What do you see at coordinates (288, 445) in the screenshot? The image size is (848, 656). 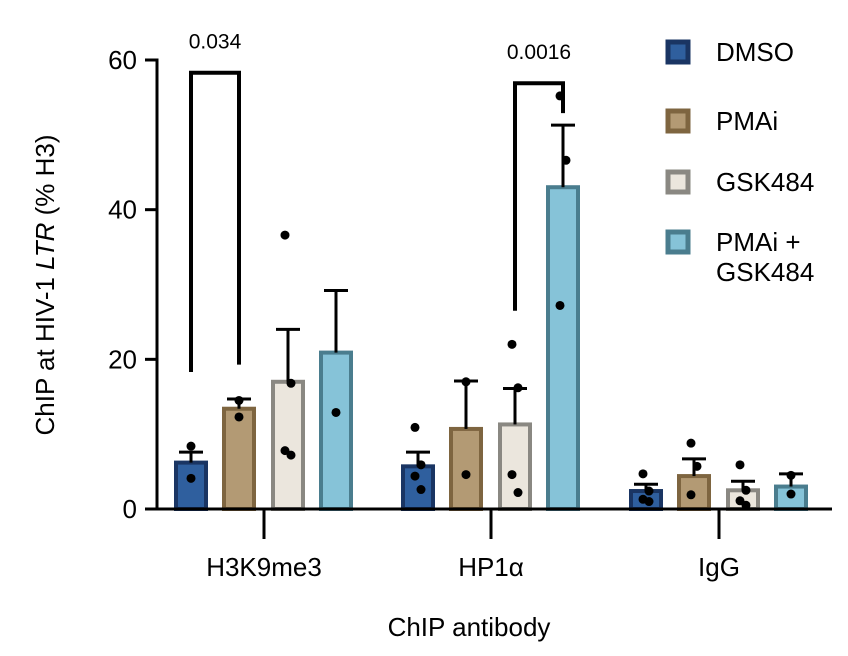 I see `bar-s2-c0` at bounding box center [288, 445].